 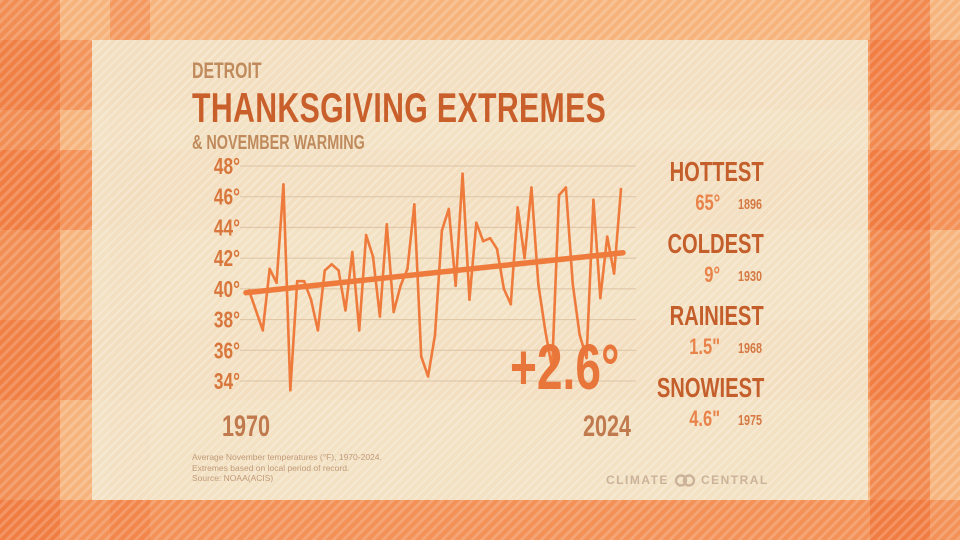 I want to click on logo-text-left: CLIMATE, so click(x=637, y=480).